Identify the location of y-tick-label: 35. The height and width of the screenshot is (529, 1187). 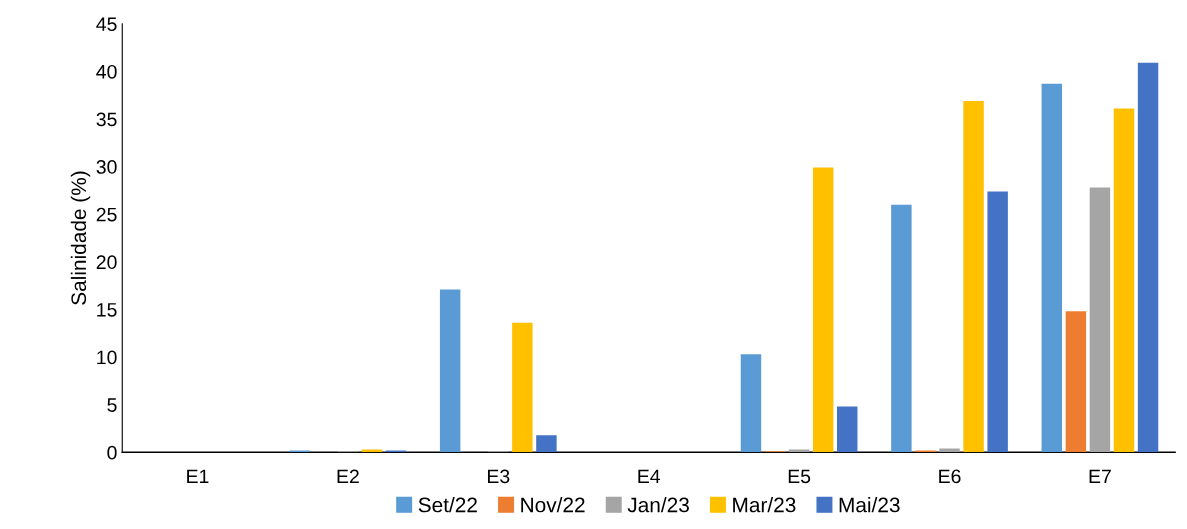
(106, 119).